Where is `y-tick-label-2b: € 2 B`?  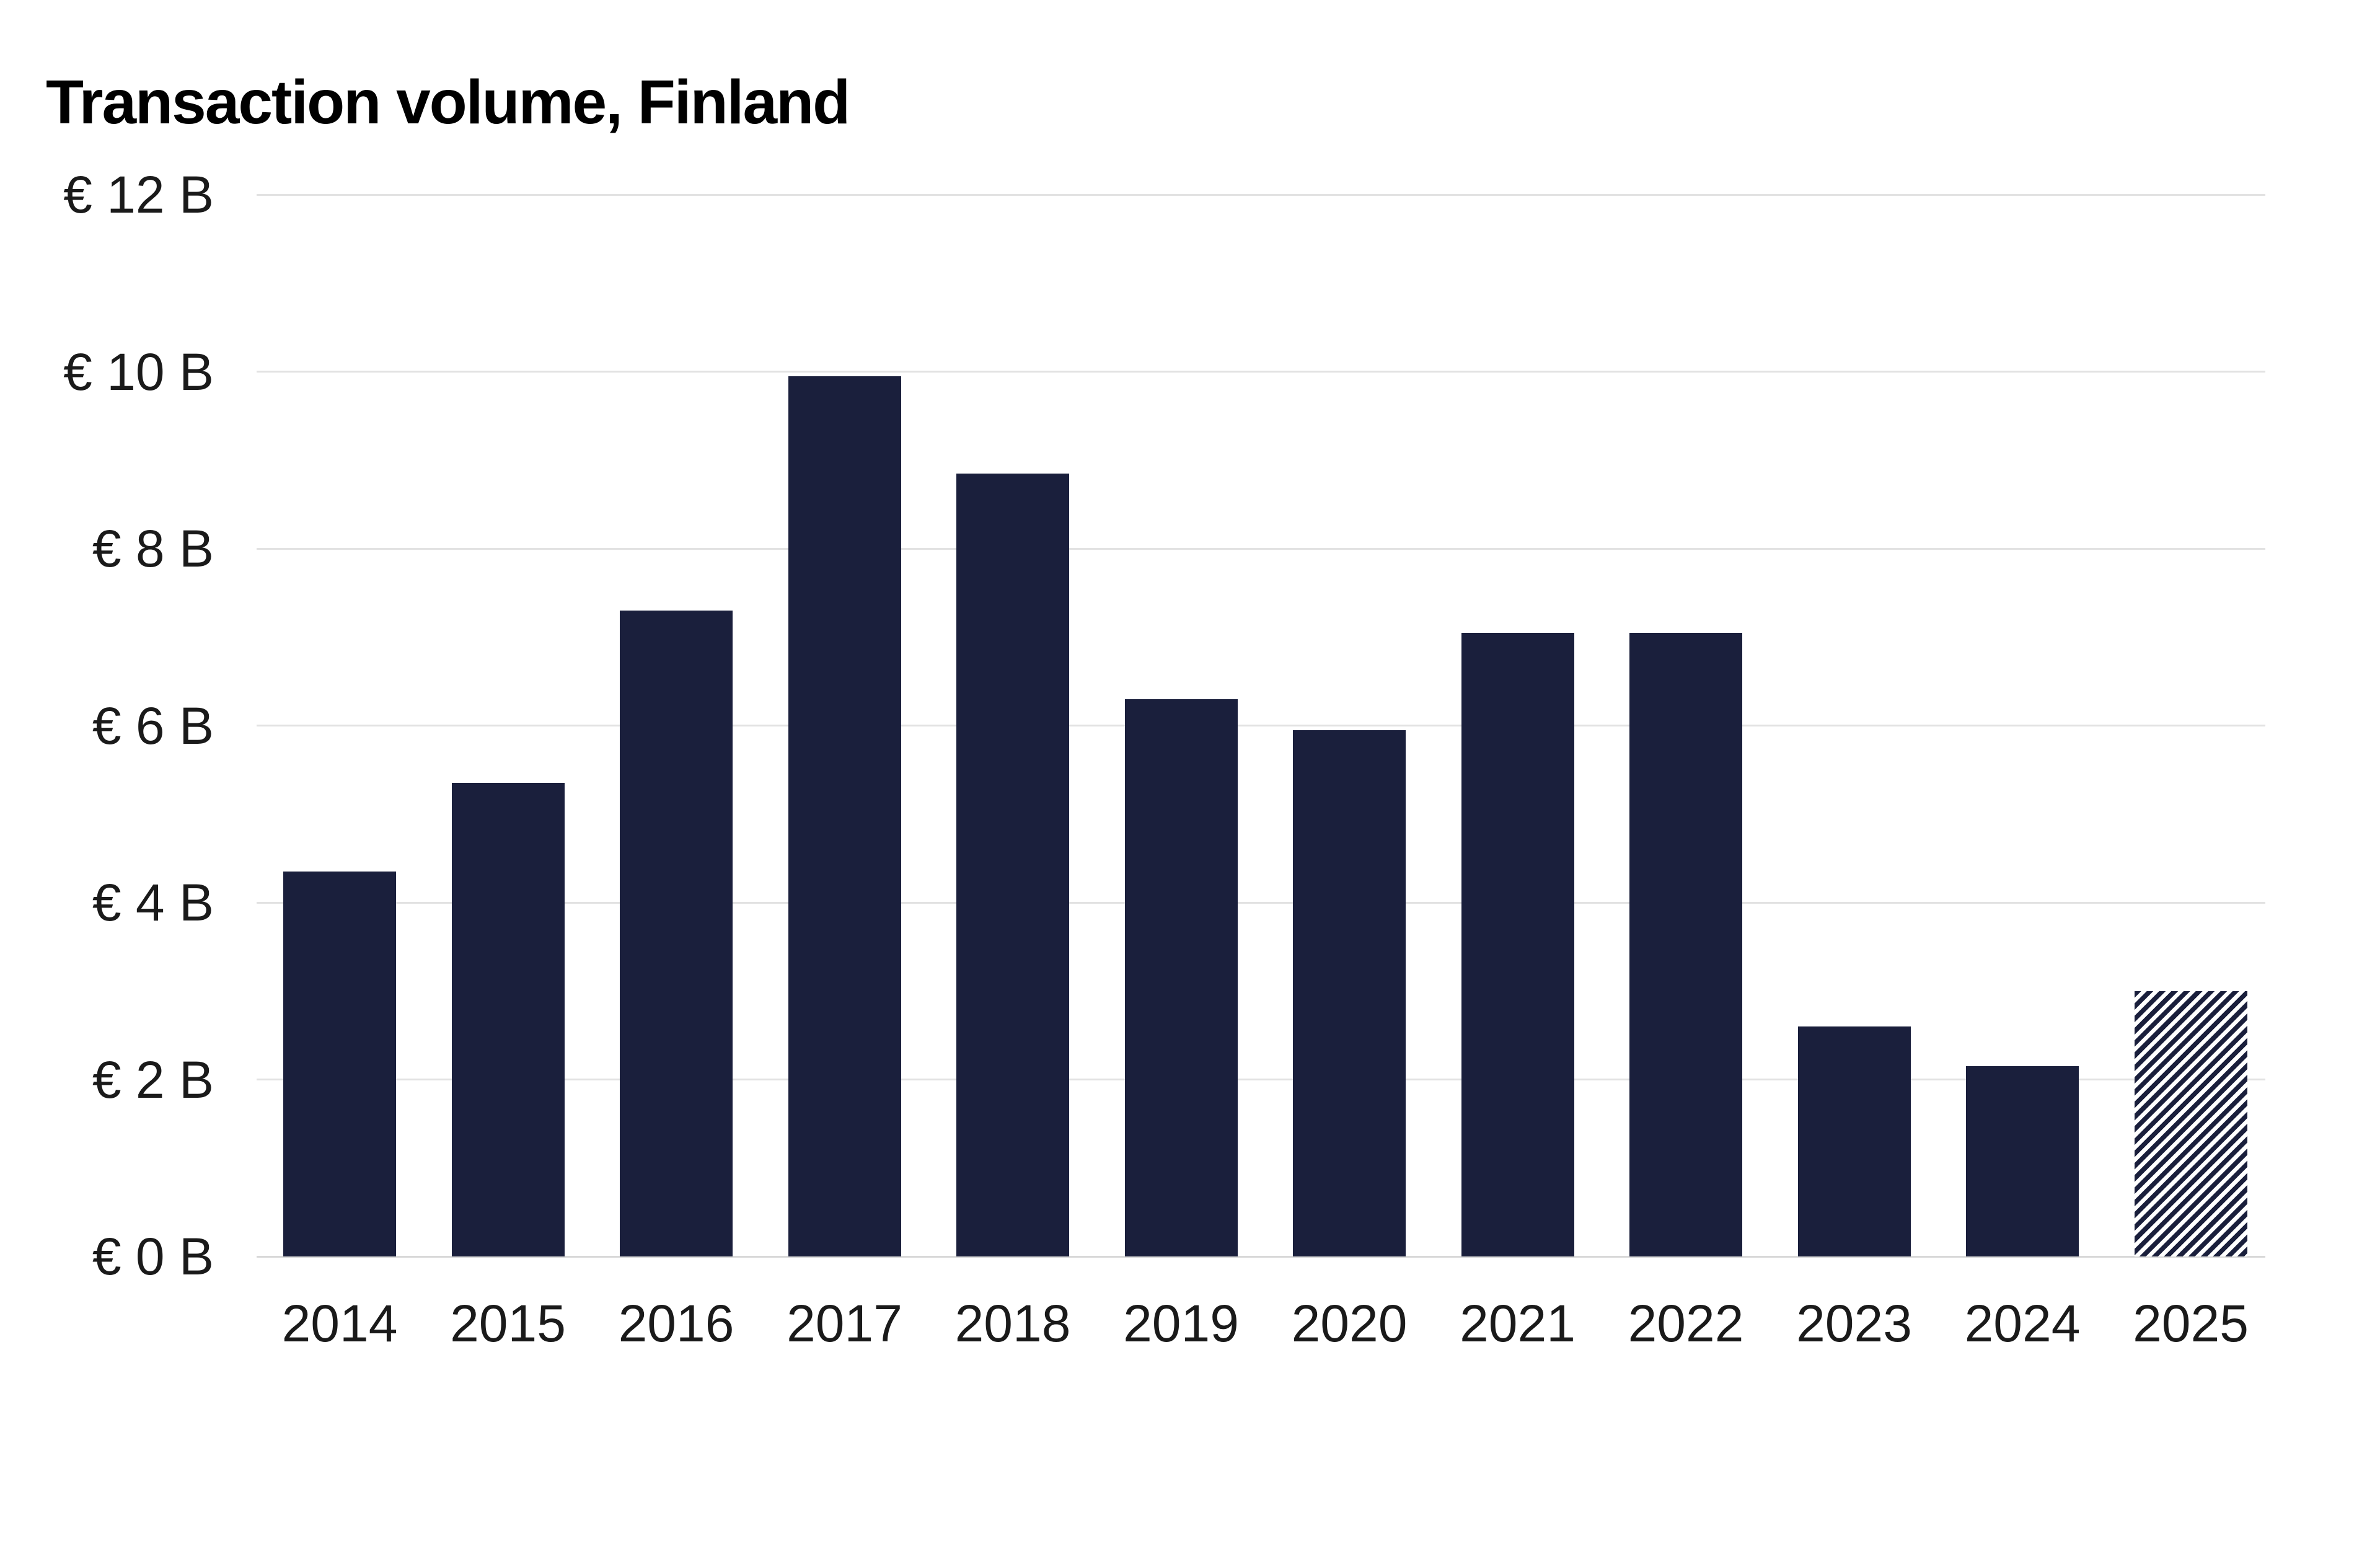
y-tick-label-2b: € 2 B is located at coordinates (153, 1079).